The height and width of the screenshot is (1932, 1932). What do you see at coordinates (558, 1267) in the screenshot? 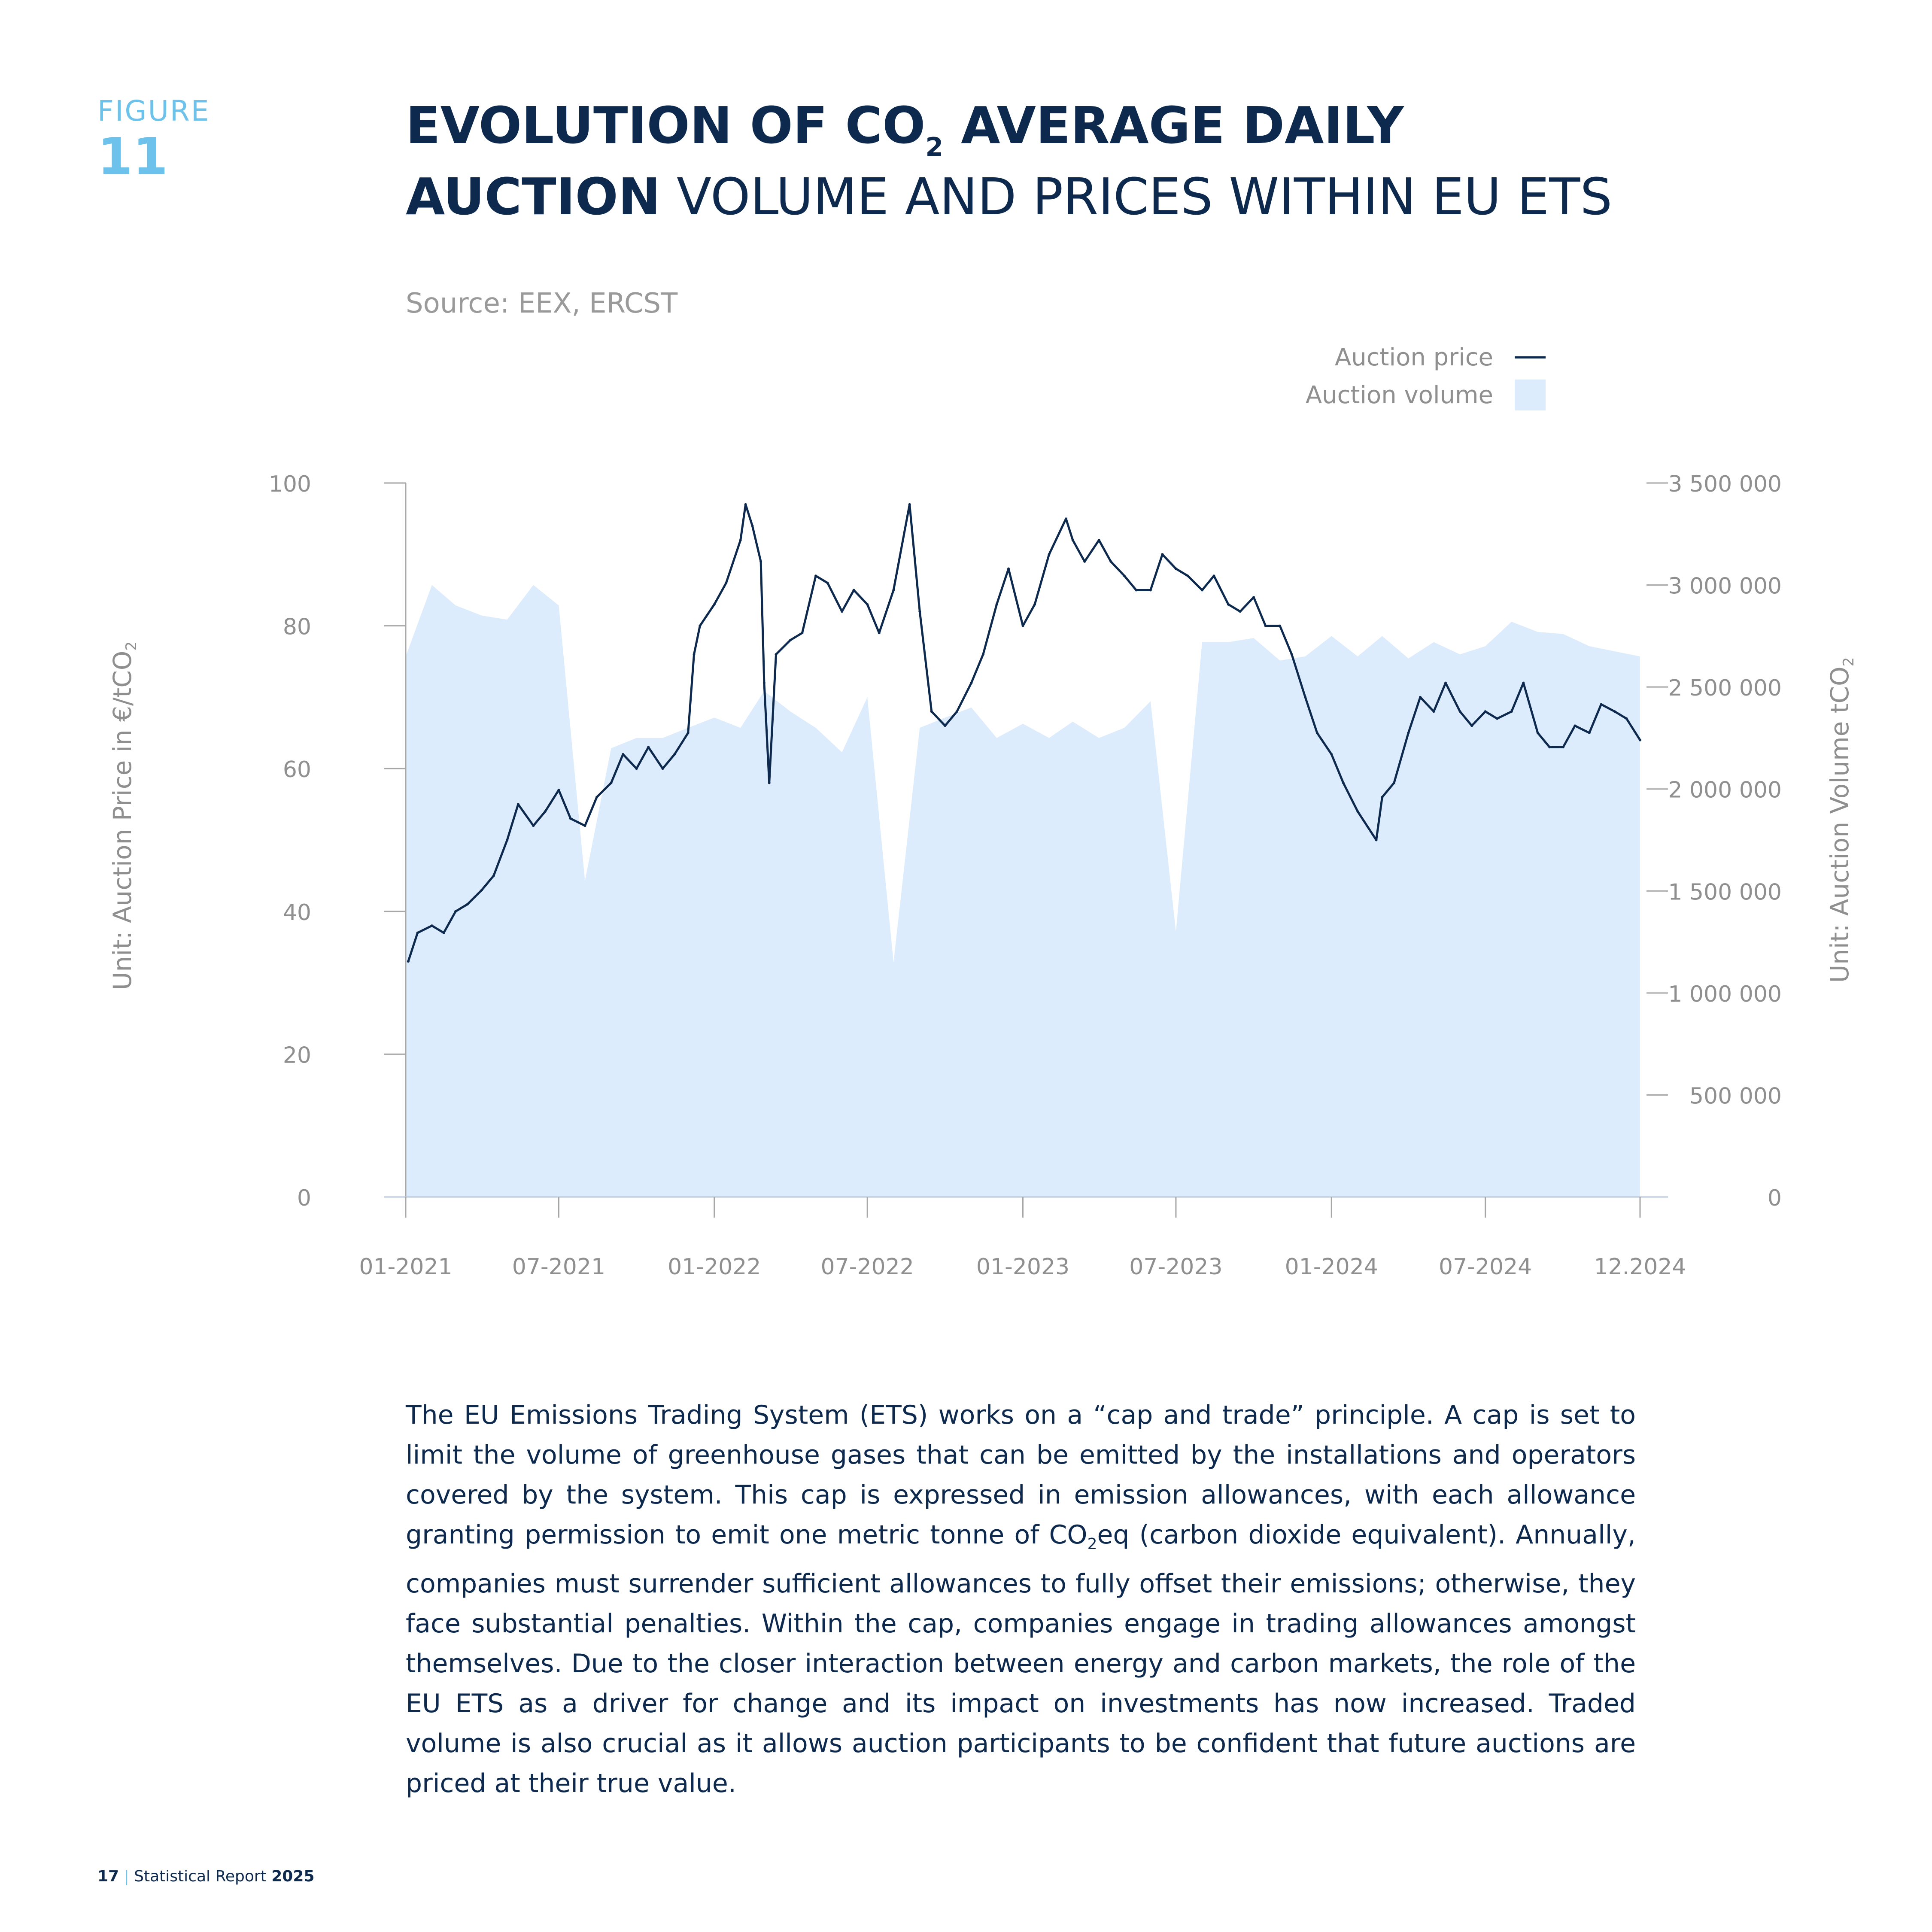
I see `x-tick-label-07-2021: 07-2021` at bounding box center [558, 1267].